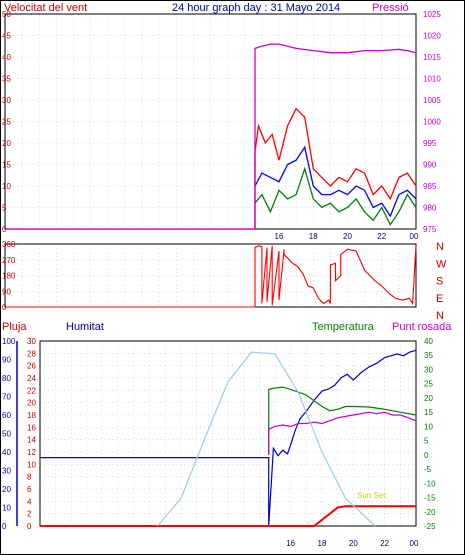 The width and height of the screenshot is (465, 555). Describe the element at coordinates (432, 100) in the screenshot. I see `pressure-tick-label: 1005` at that location.